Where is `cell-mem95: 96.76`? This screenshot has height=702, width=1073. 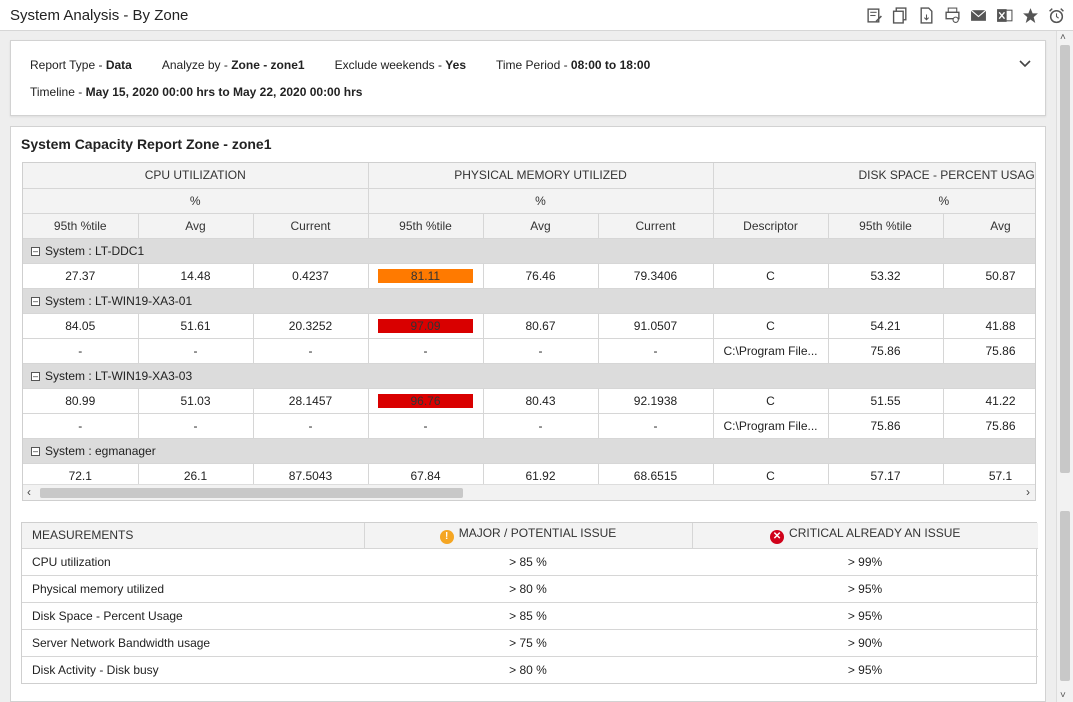 cell-mem95: 96.76 is located at coordinates (426, 401).